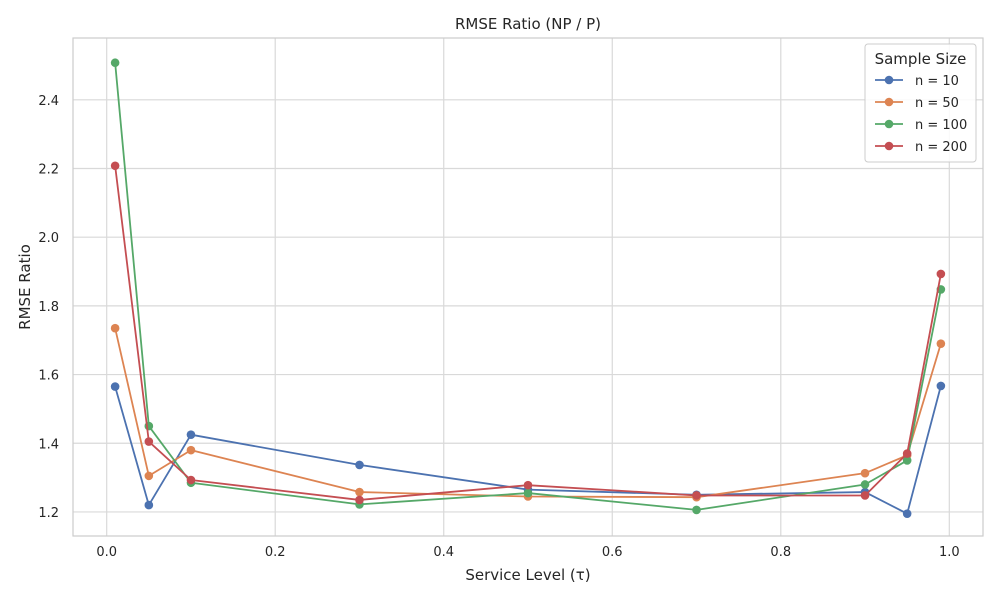 The image size is (1000, 600). I want to click on y-tick-label: 1.6, so click(48, 376).